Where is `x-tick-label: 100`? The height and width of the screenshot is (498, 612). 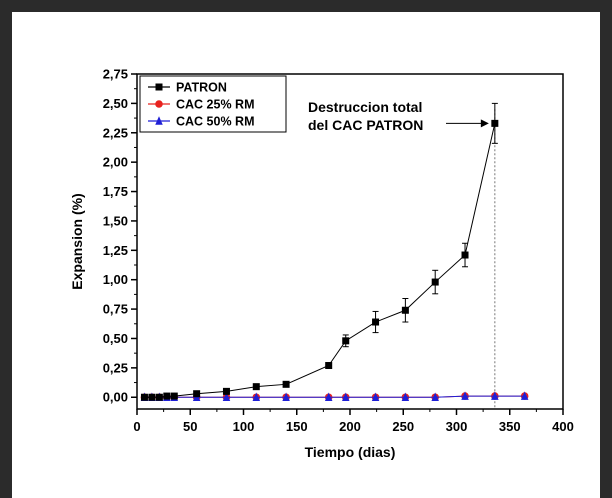
x-tick-label: 100 is located at coordinates (244, 426).